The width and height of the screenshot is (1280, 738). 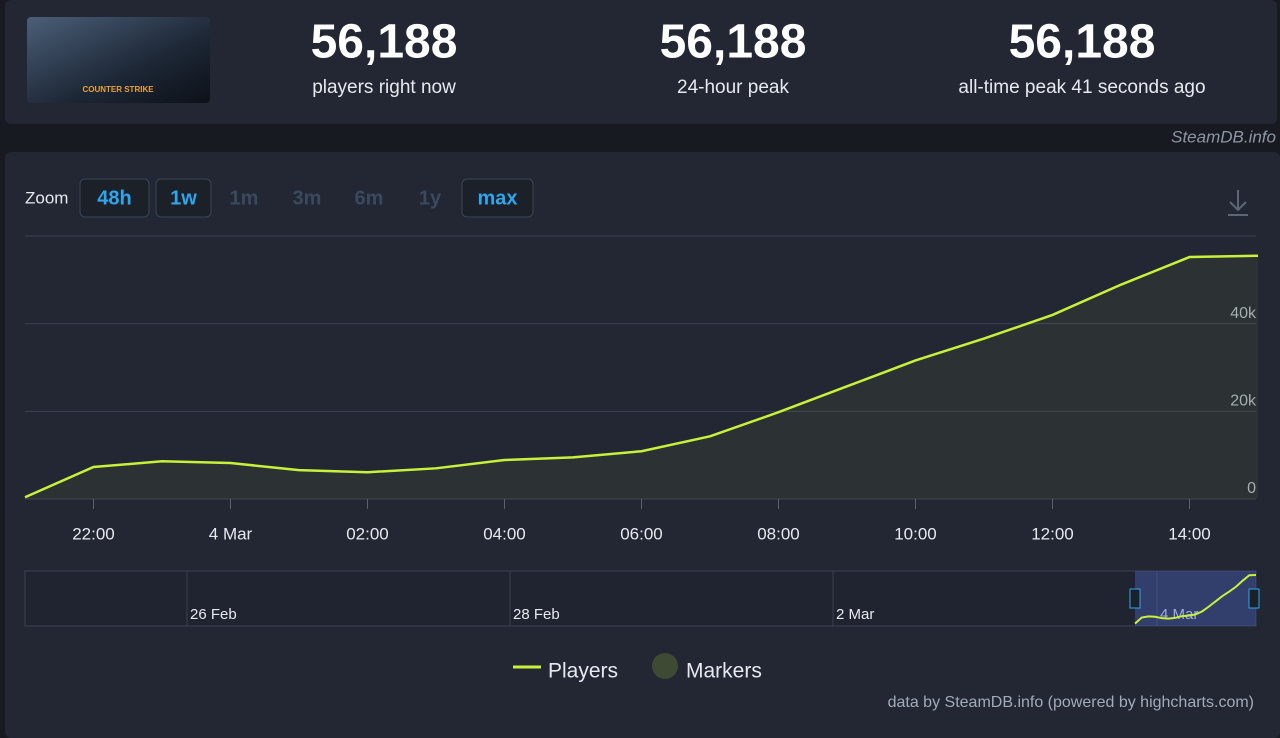 I want to click on zoom-button-label: 1m, so click(x=244, y=198).